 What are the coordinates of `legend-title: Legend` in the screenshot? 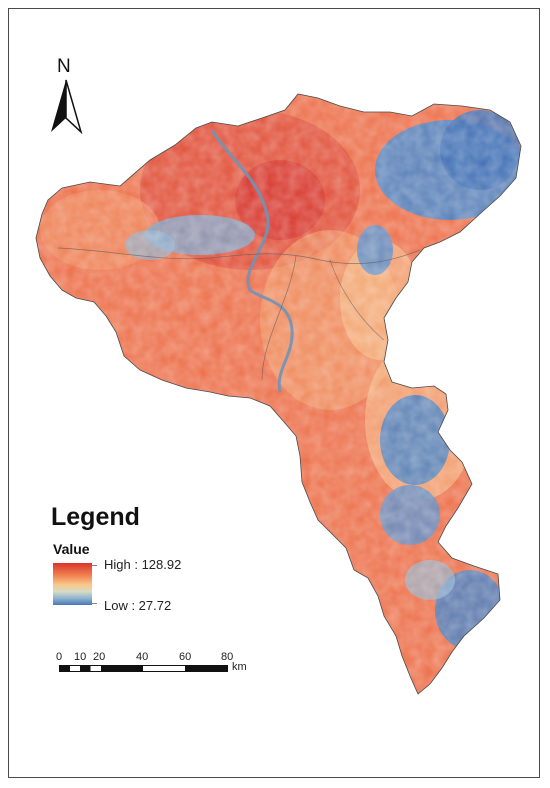 It's located at (95, 517).